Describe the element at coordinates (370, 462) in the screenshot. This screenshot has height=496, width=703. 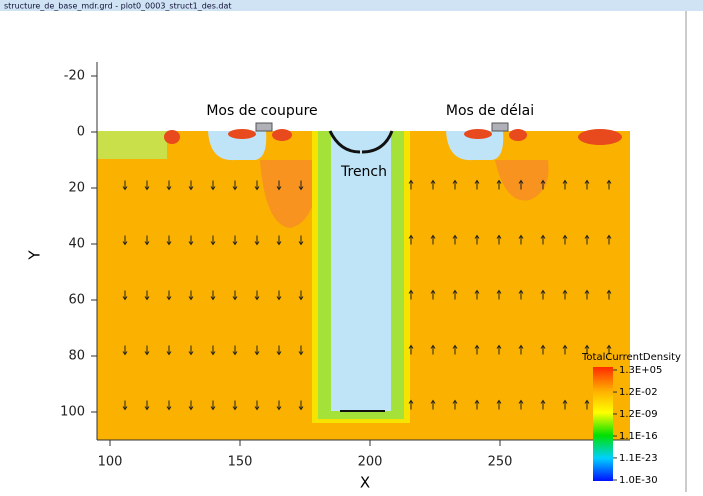
I see `x-tick-label: 200` at that location.